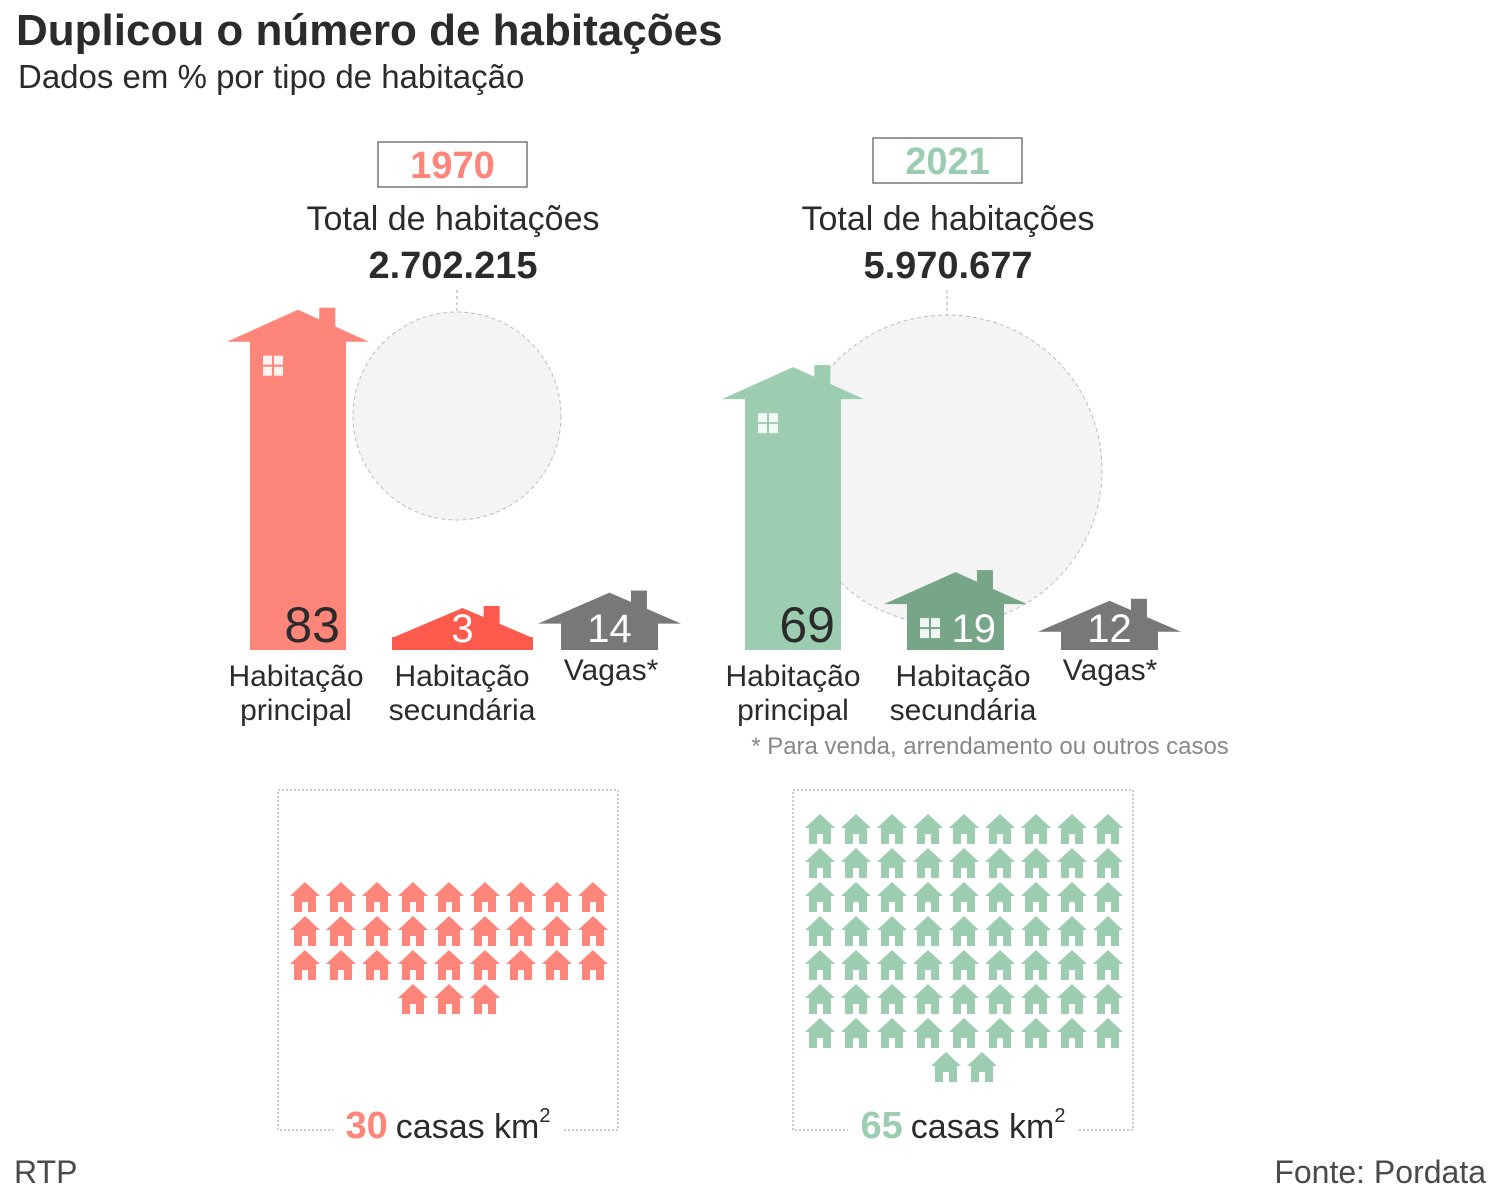 The image size is (1500, 1200). What do you see at coordinates (1380, 1172) in the screenshot?
I see `source-label: Fonte: Pordata` at bounding box center [1380, 1172].